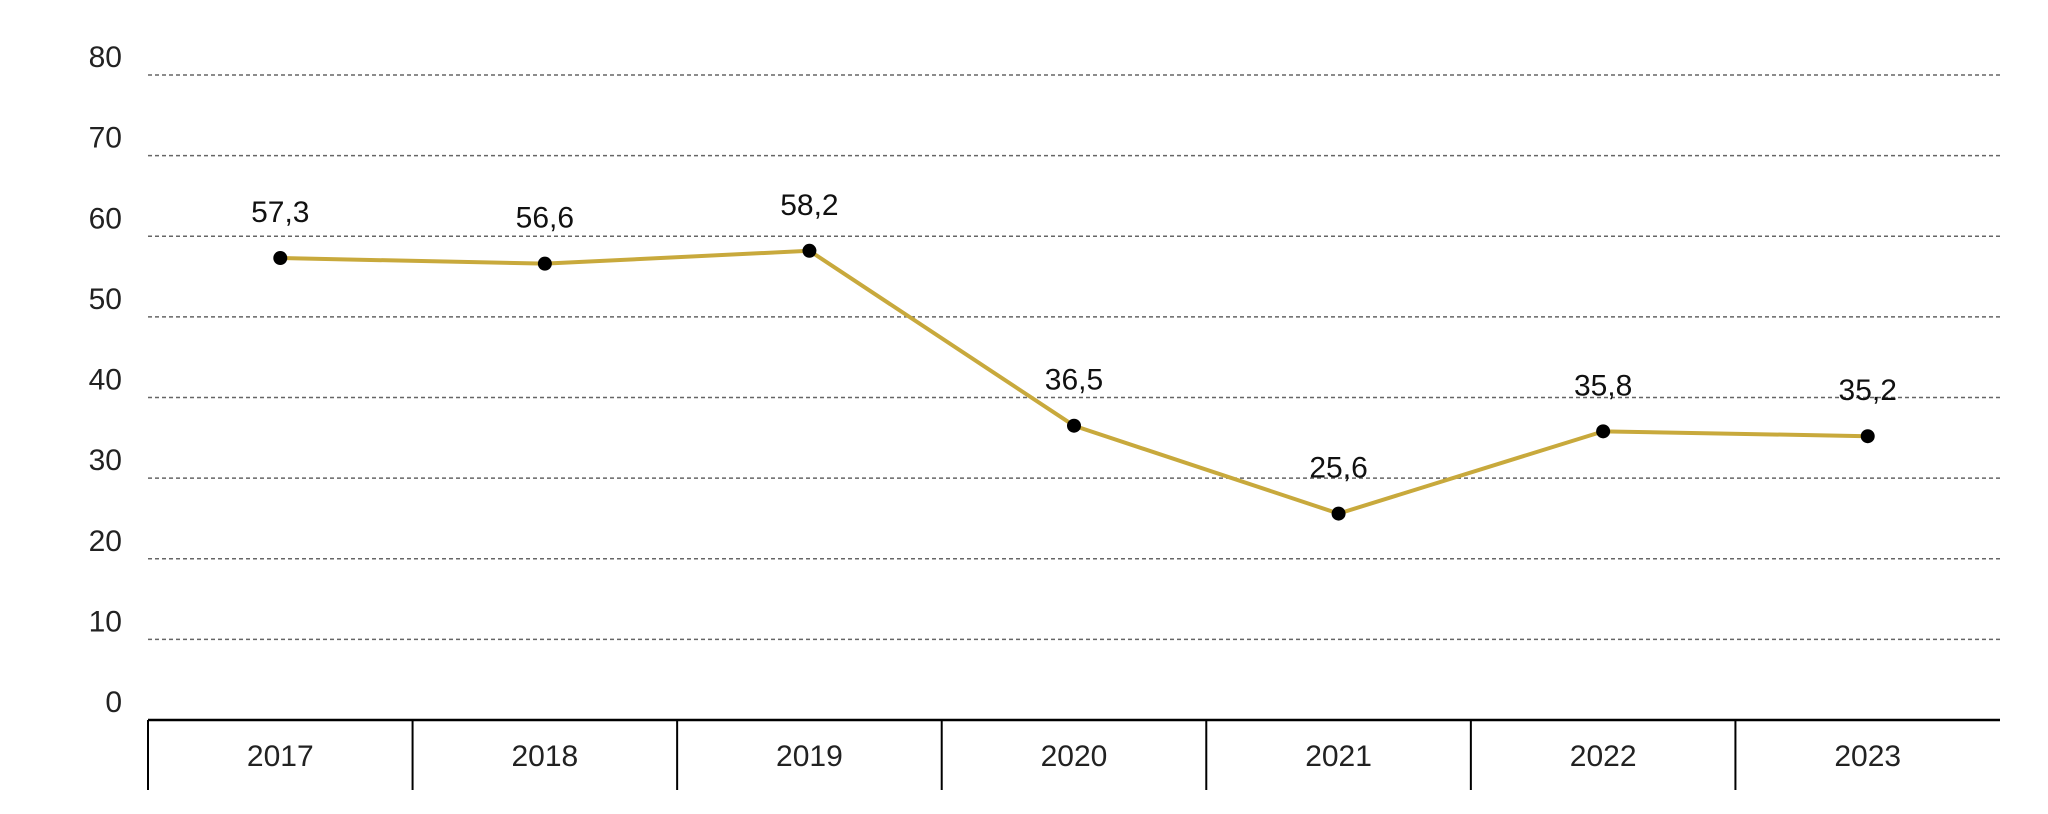 This screenshot has width=2048, height=814. Describe the element at coordinates (105, 541) in the screenshot. I see `y-tick-label: 20` at that location.